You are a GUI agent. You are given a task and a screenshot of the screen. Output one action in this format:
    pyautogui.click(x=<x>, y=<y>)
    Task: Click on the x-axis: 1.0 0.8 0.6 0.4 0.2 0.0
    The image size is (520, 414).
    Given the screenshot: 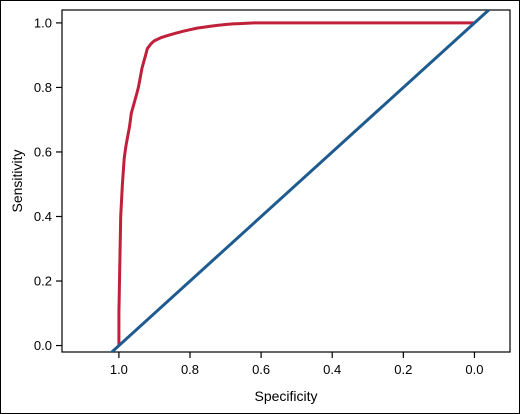 What is the action you would take?
    pyautogui.click(x=296, y=364)
    